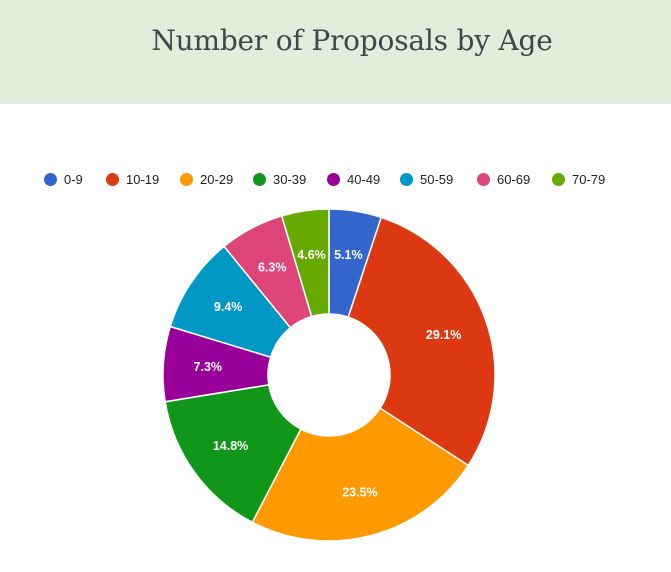 This screenshot has height=572, width=671. I want to click on slice-value-label: 14.8%, so click(230, 446).